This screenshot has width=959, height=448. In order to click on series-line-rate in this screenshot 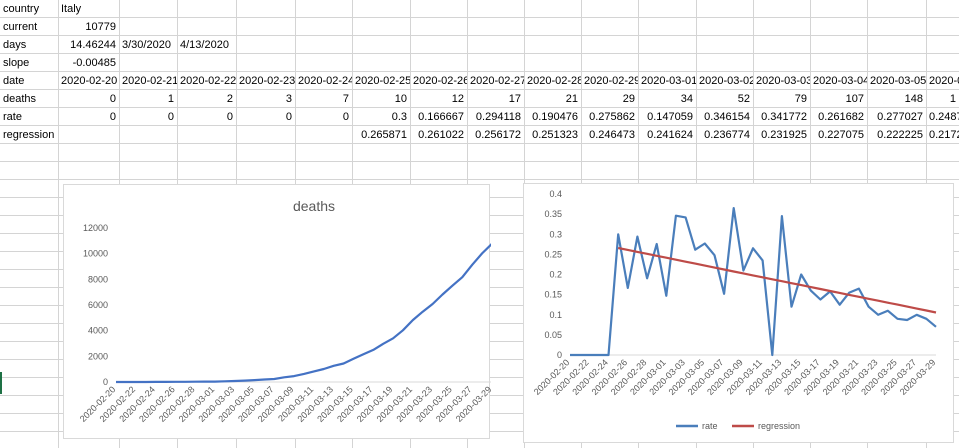, I will do `click(753, 282)`.